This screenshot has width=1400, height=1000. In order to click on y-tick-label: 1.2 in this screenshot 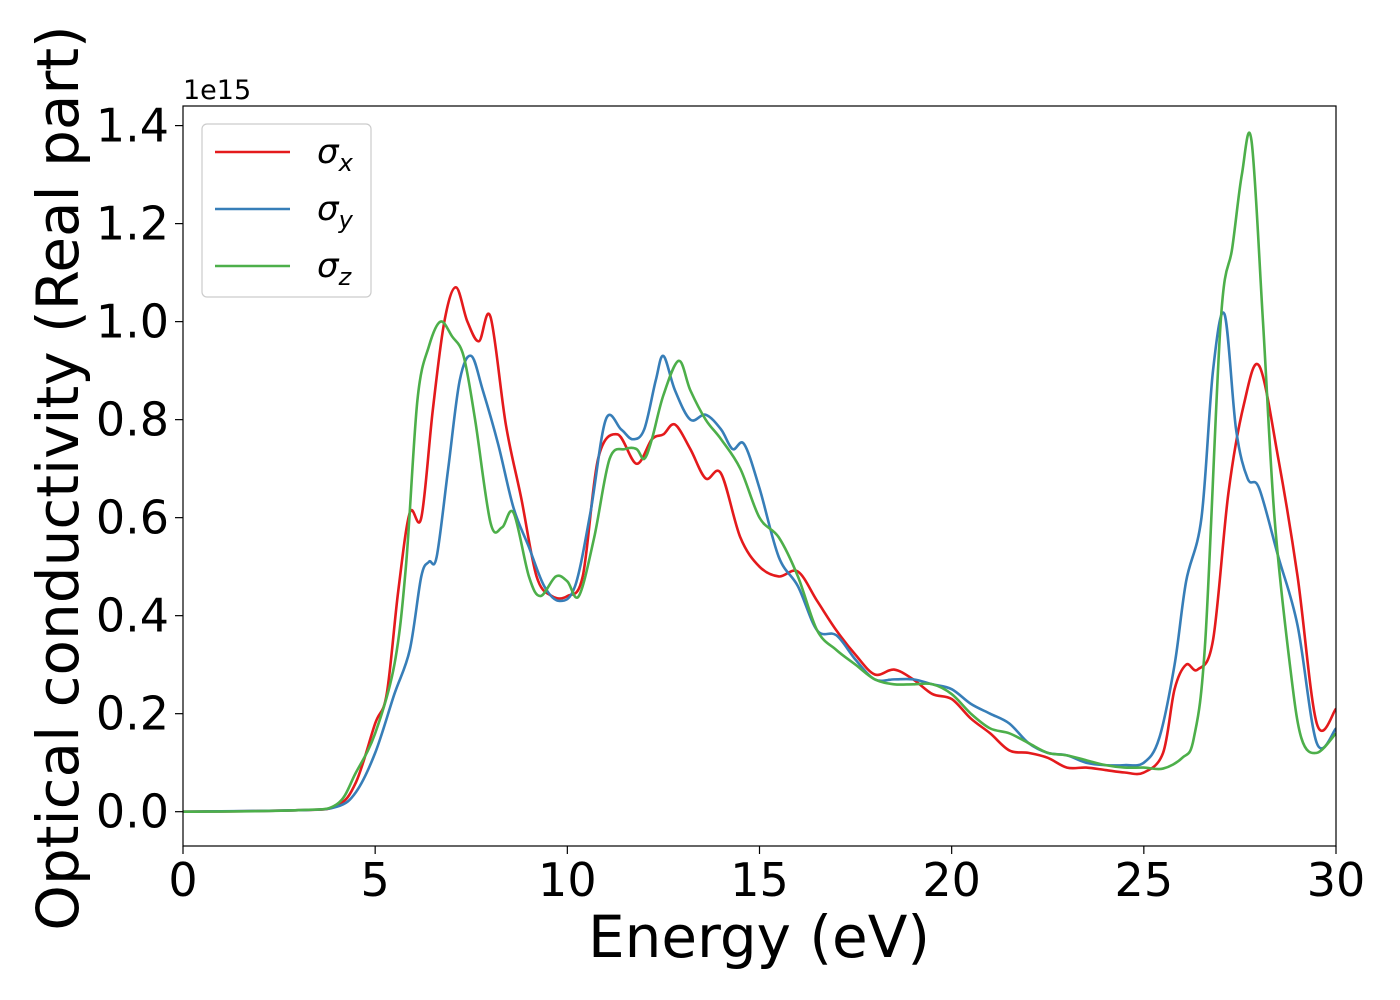, I will do `click(132, 224)`.